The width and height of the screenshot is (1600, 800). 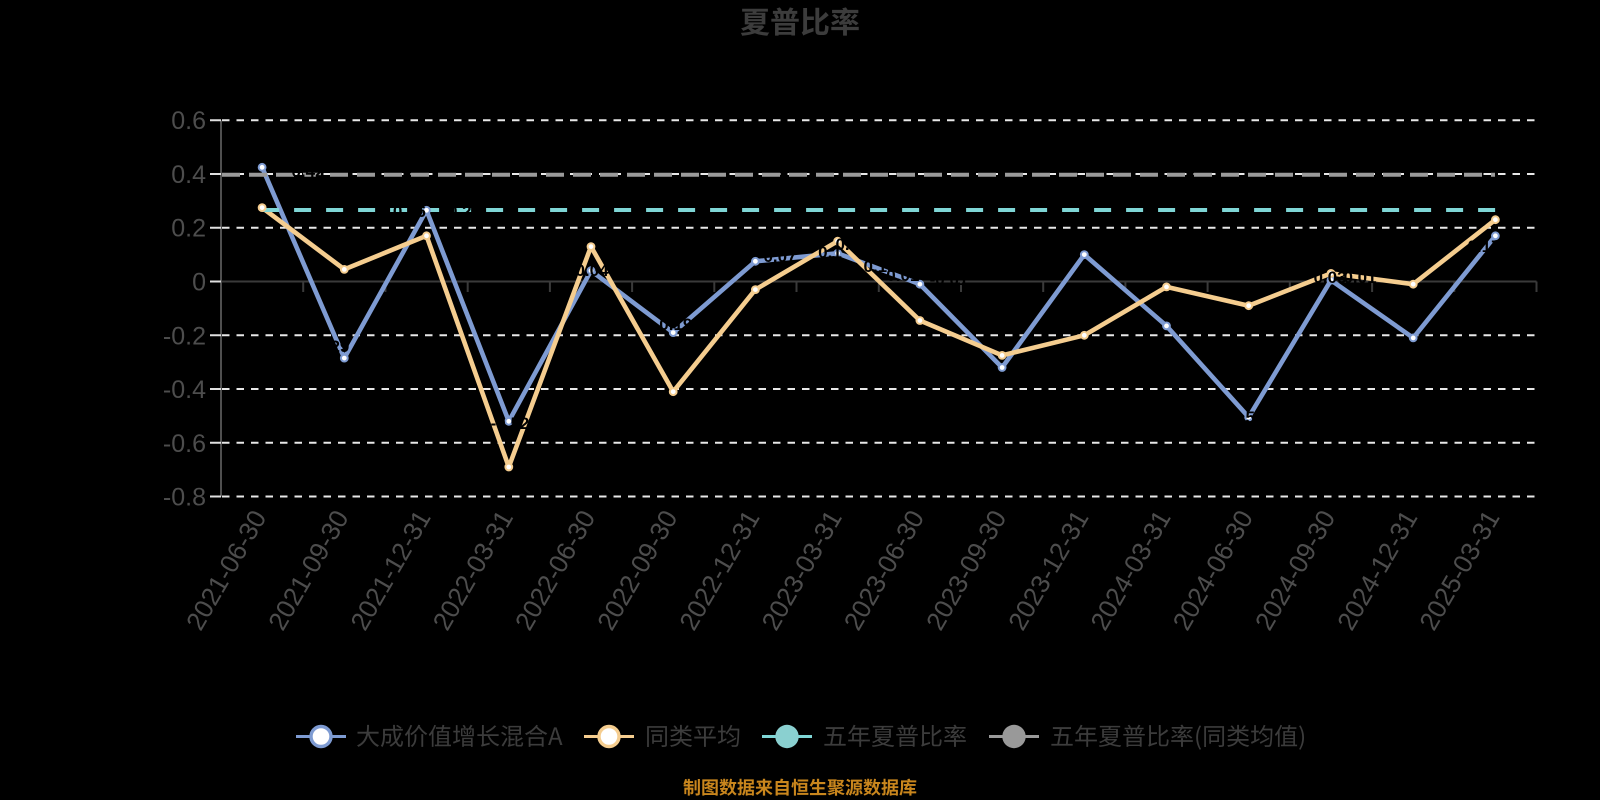 What do you see at coordinates (184, 498) in the screenshot?
I see `svg-text: -0.8` at bounding box center [184, 498].